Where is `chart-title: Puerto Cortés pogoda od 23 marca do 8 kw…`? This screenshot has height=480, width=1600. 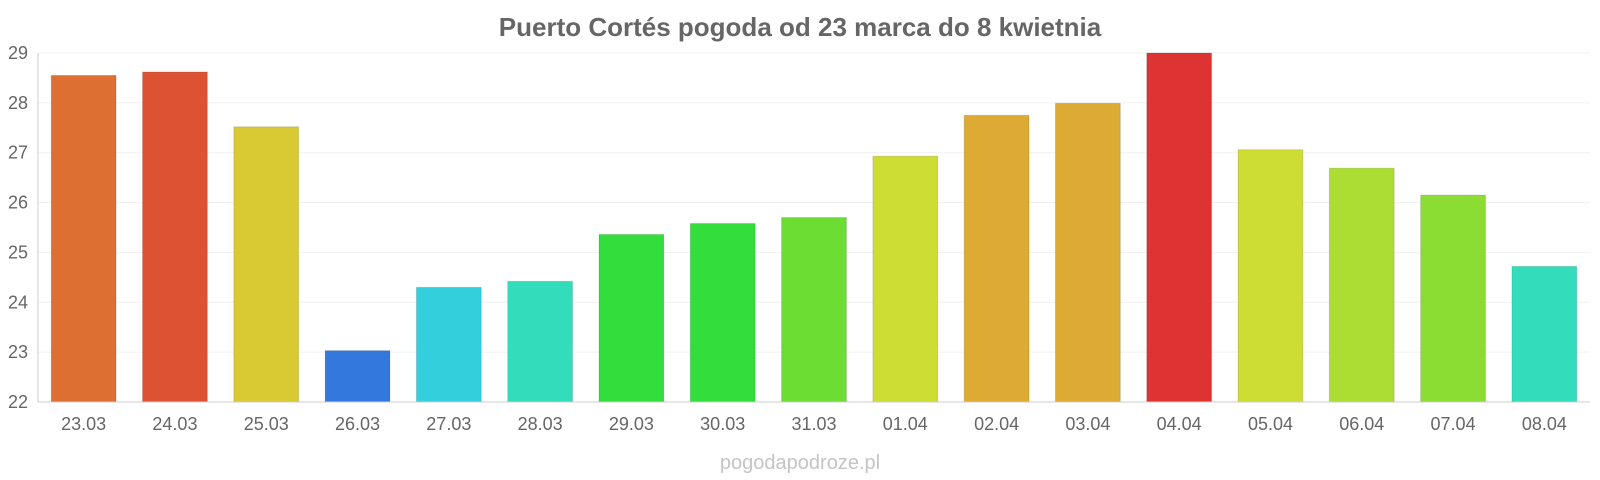
chart-title: Puerto Cortés pogoda od 23 marca do 8 kw… is located at coordinates (800, 27).